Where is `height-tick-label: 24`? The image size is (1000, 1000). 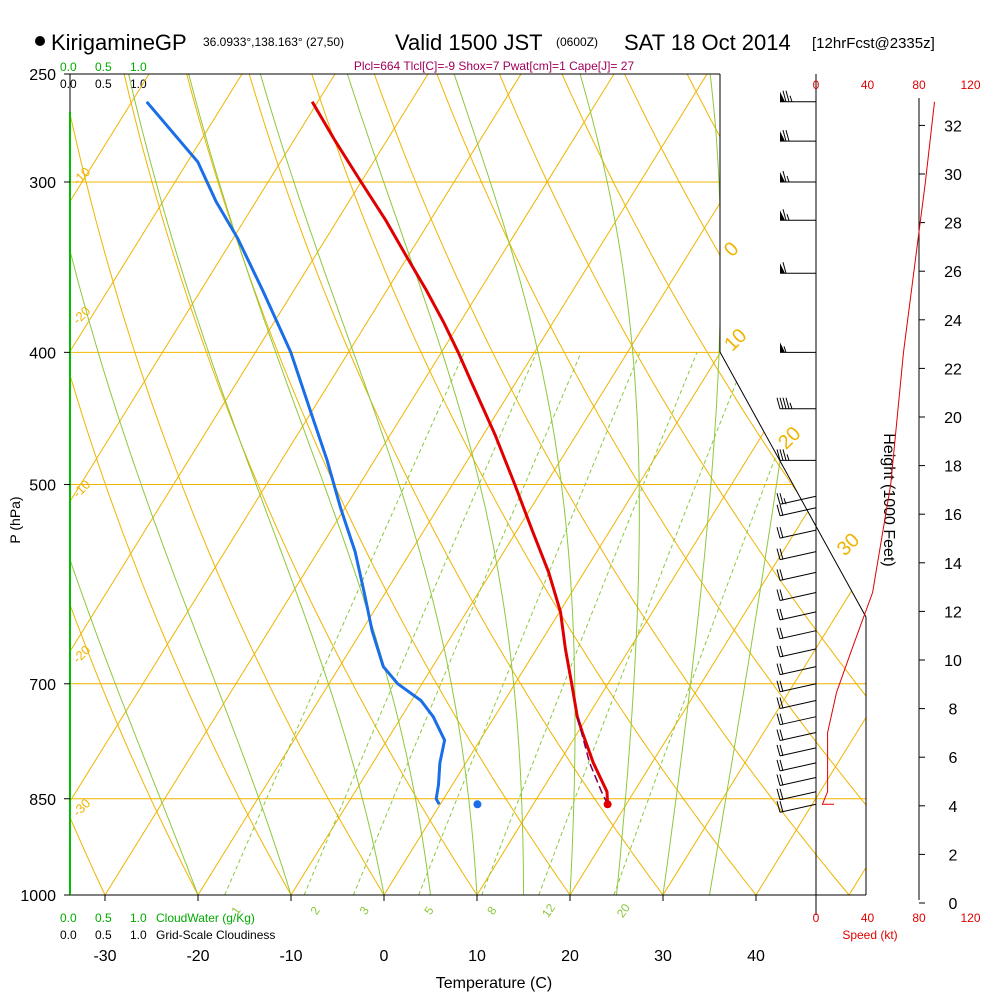
height-tick-label: 24 is located at coordinates (953, 321).